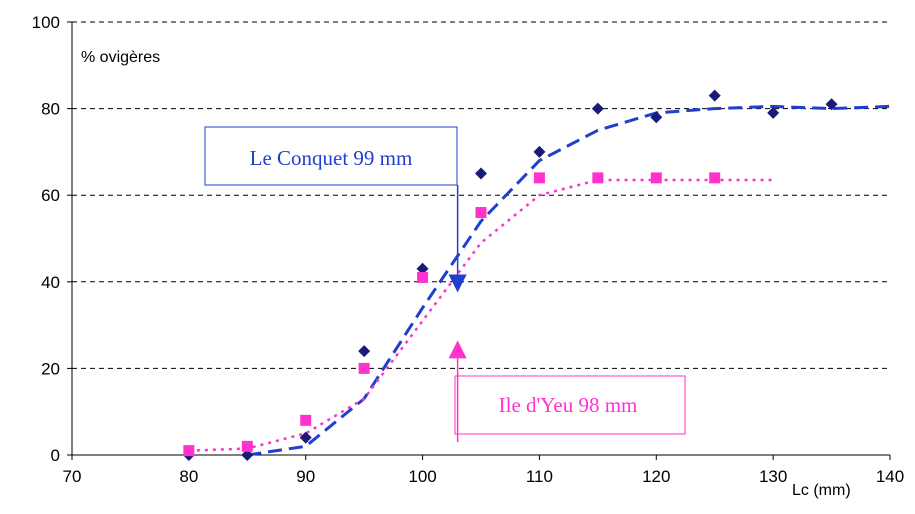 Image resolution: width=915 pixels, height=514 pixels. Describe the element at coordinates (50, 282) in the screenshot. I see `y-tick-label-40: 40` at that location.